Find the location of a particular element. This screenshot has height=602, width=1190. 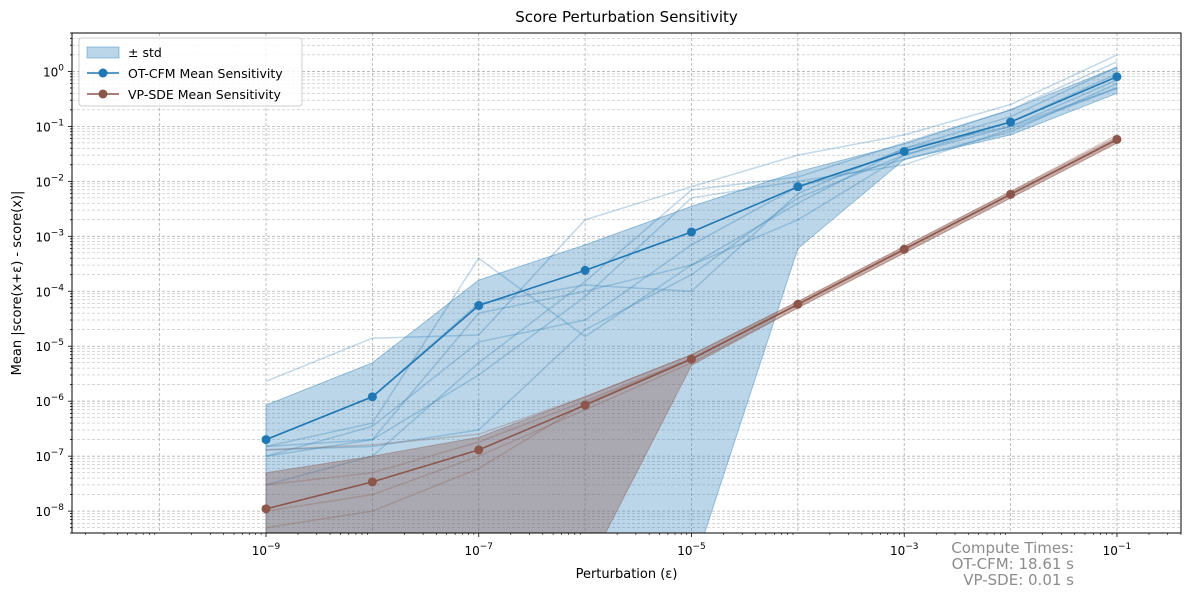

y-tick-label: 10⁻⁶ is located at coordinates (49, 401).